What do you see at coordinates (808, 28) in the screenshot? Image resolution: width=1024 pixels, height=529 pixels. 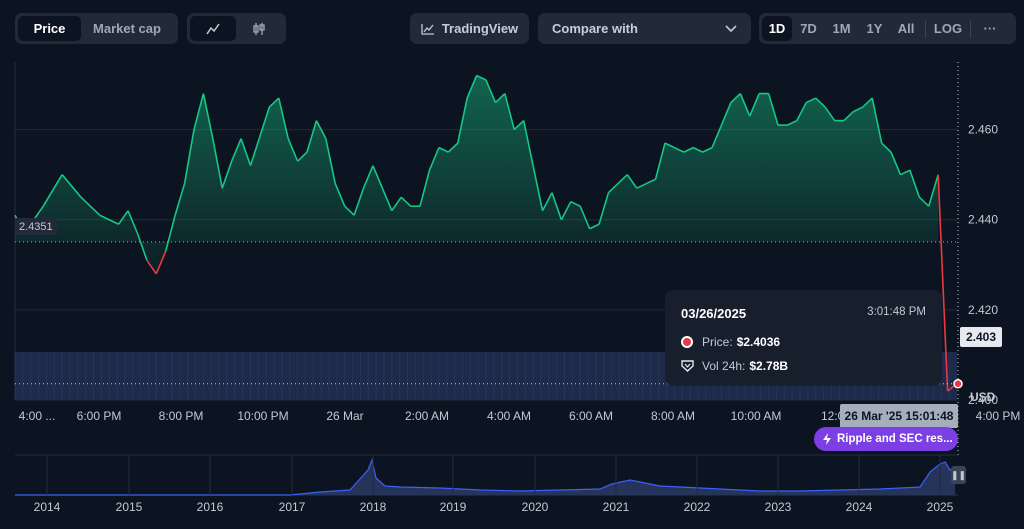 I see `range-7d: 7D` at bounding box center [808, 28].